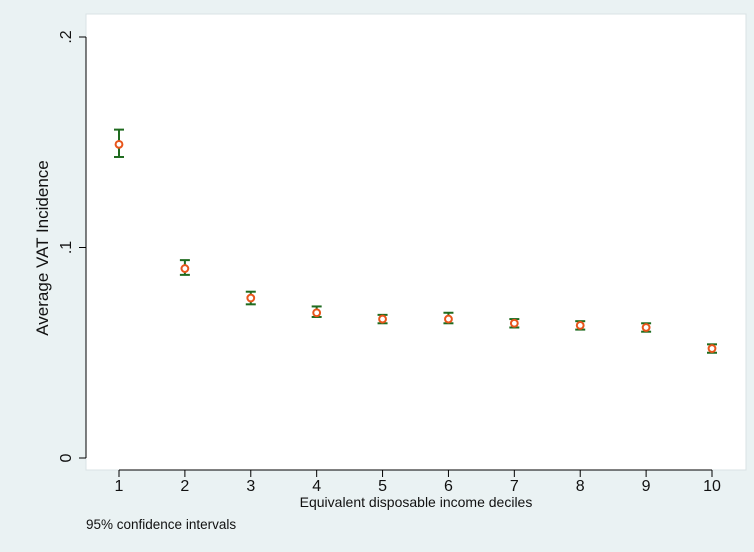  Describe the element at coordinates (161, 524) in the screenshot. I see `chart-note: 95% confidence intervals` at that location.